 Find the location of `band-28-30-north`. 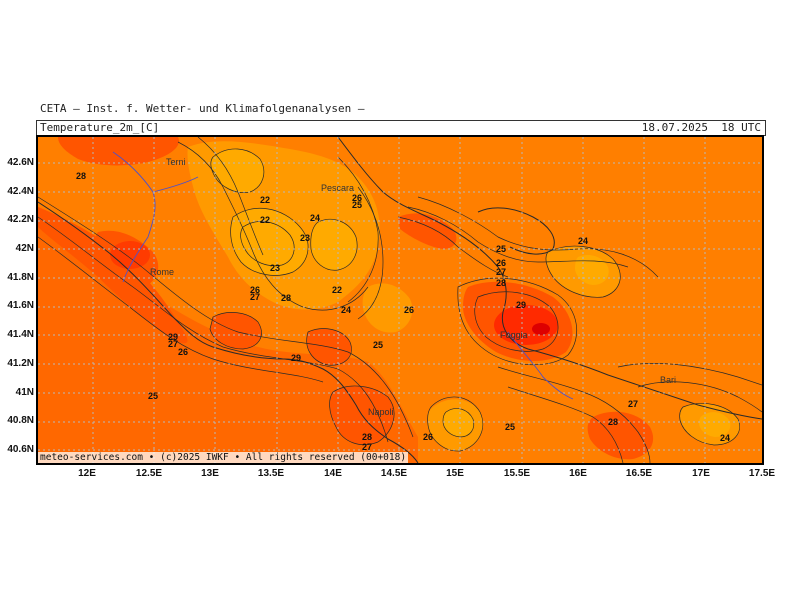

band-28-30-north is located at coordinates (118, 151).